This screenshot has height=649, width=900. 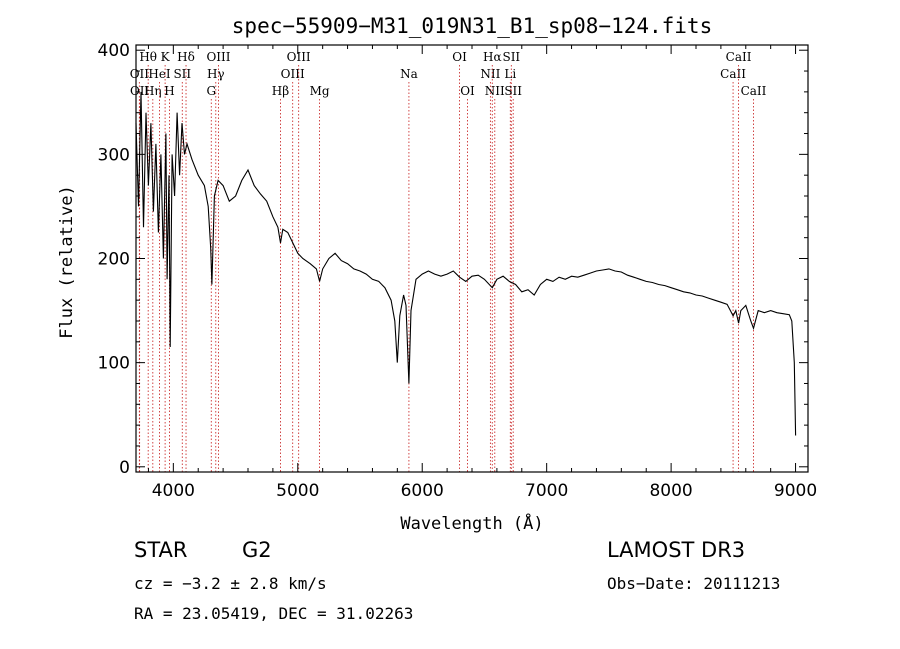 I want to click on subclass: G2, so click(x=257, y=550).